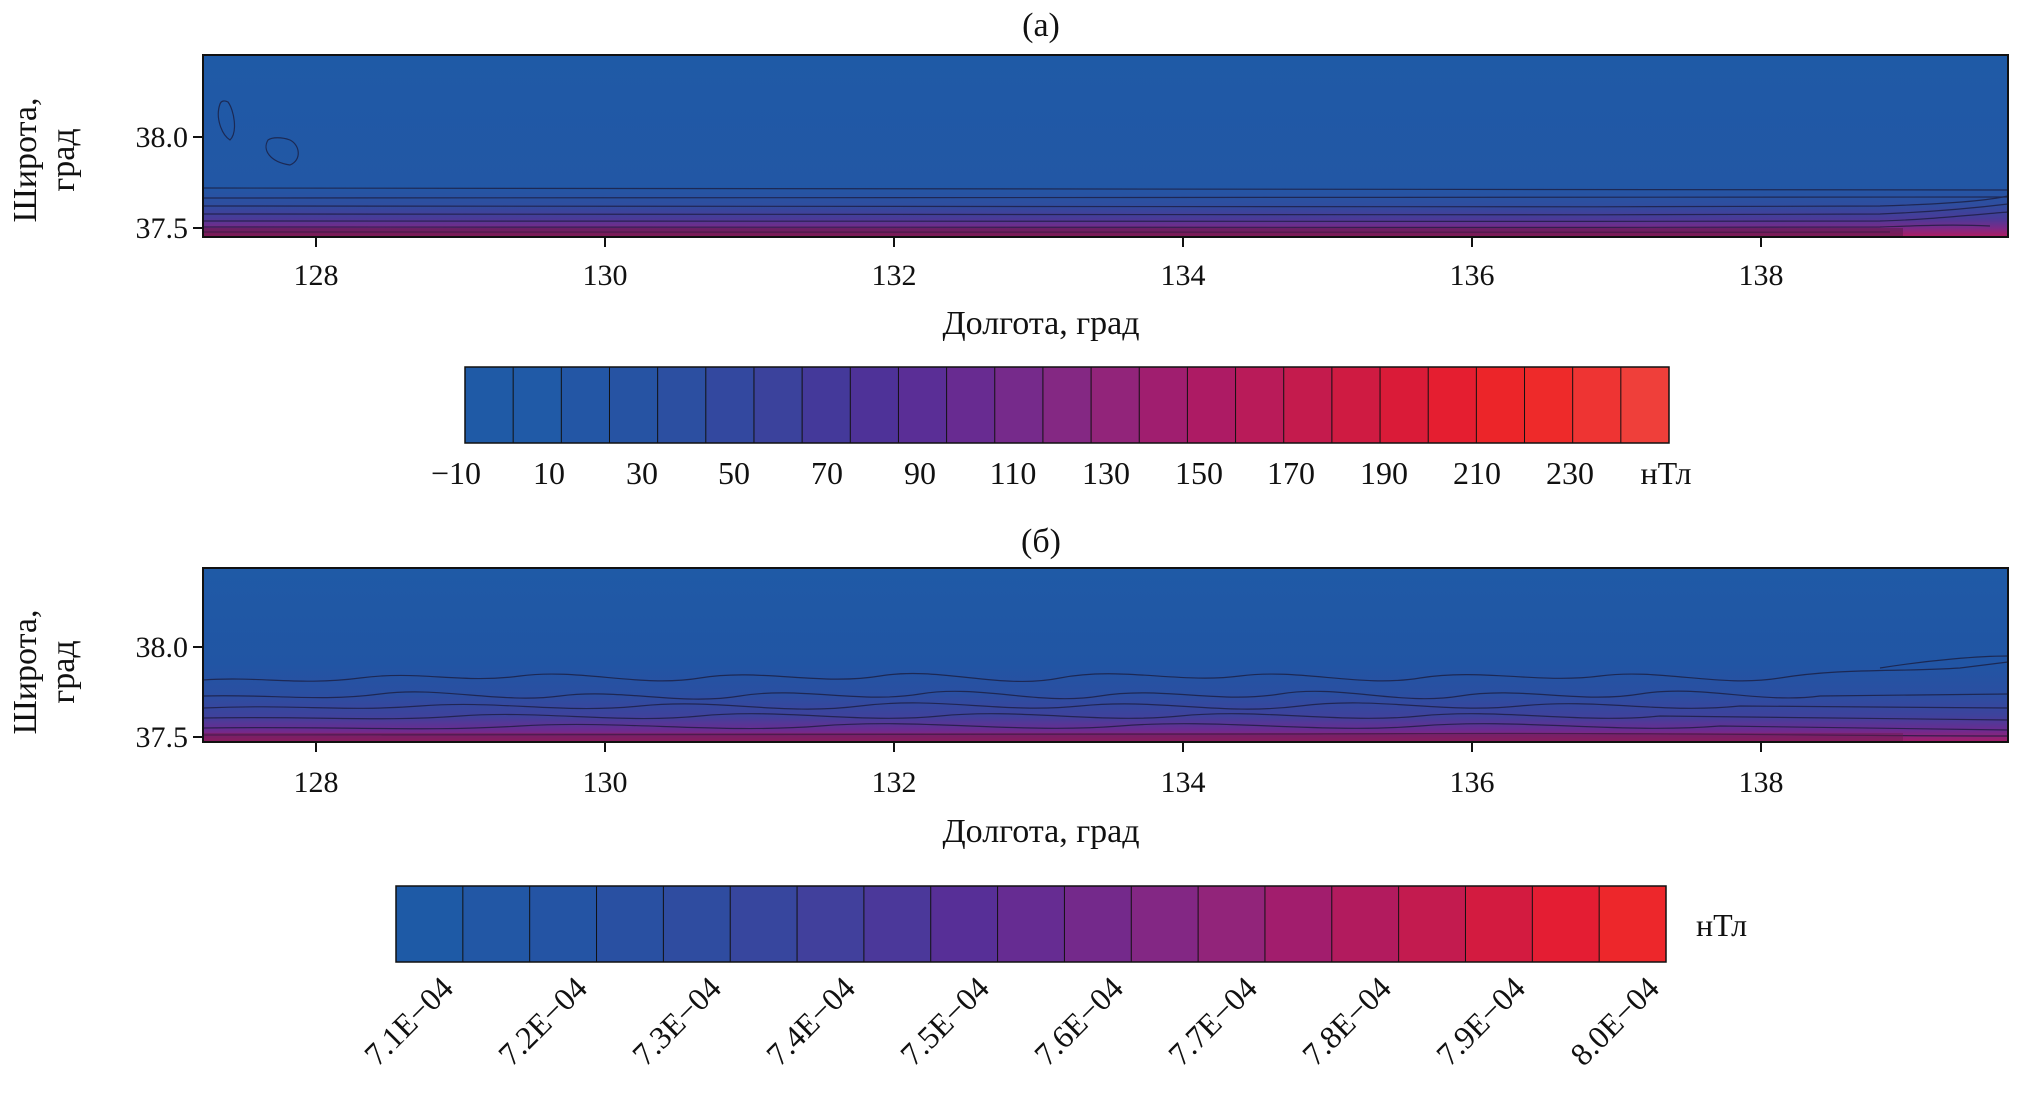 The image size is (2017, 1109). What do you see at coordinates (1291, 473) in the screenshot?
I see `panel-a-colorbar-label: 170` at bounding box center [1291, 473].